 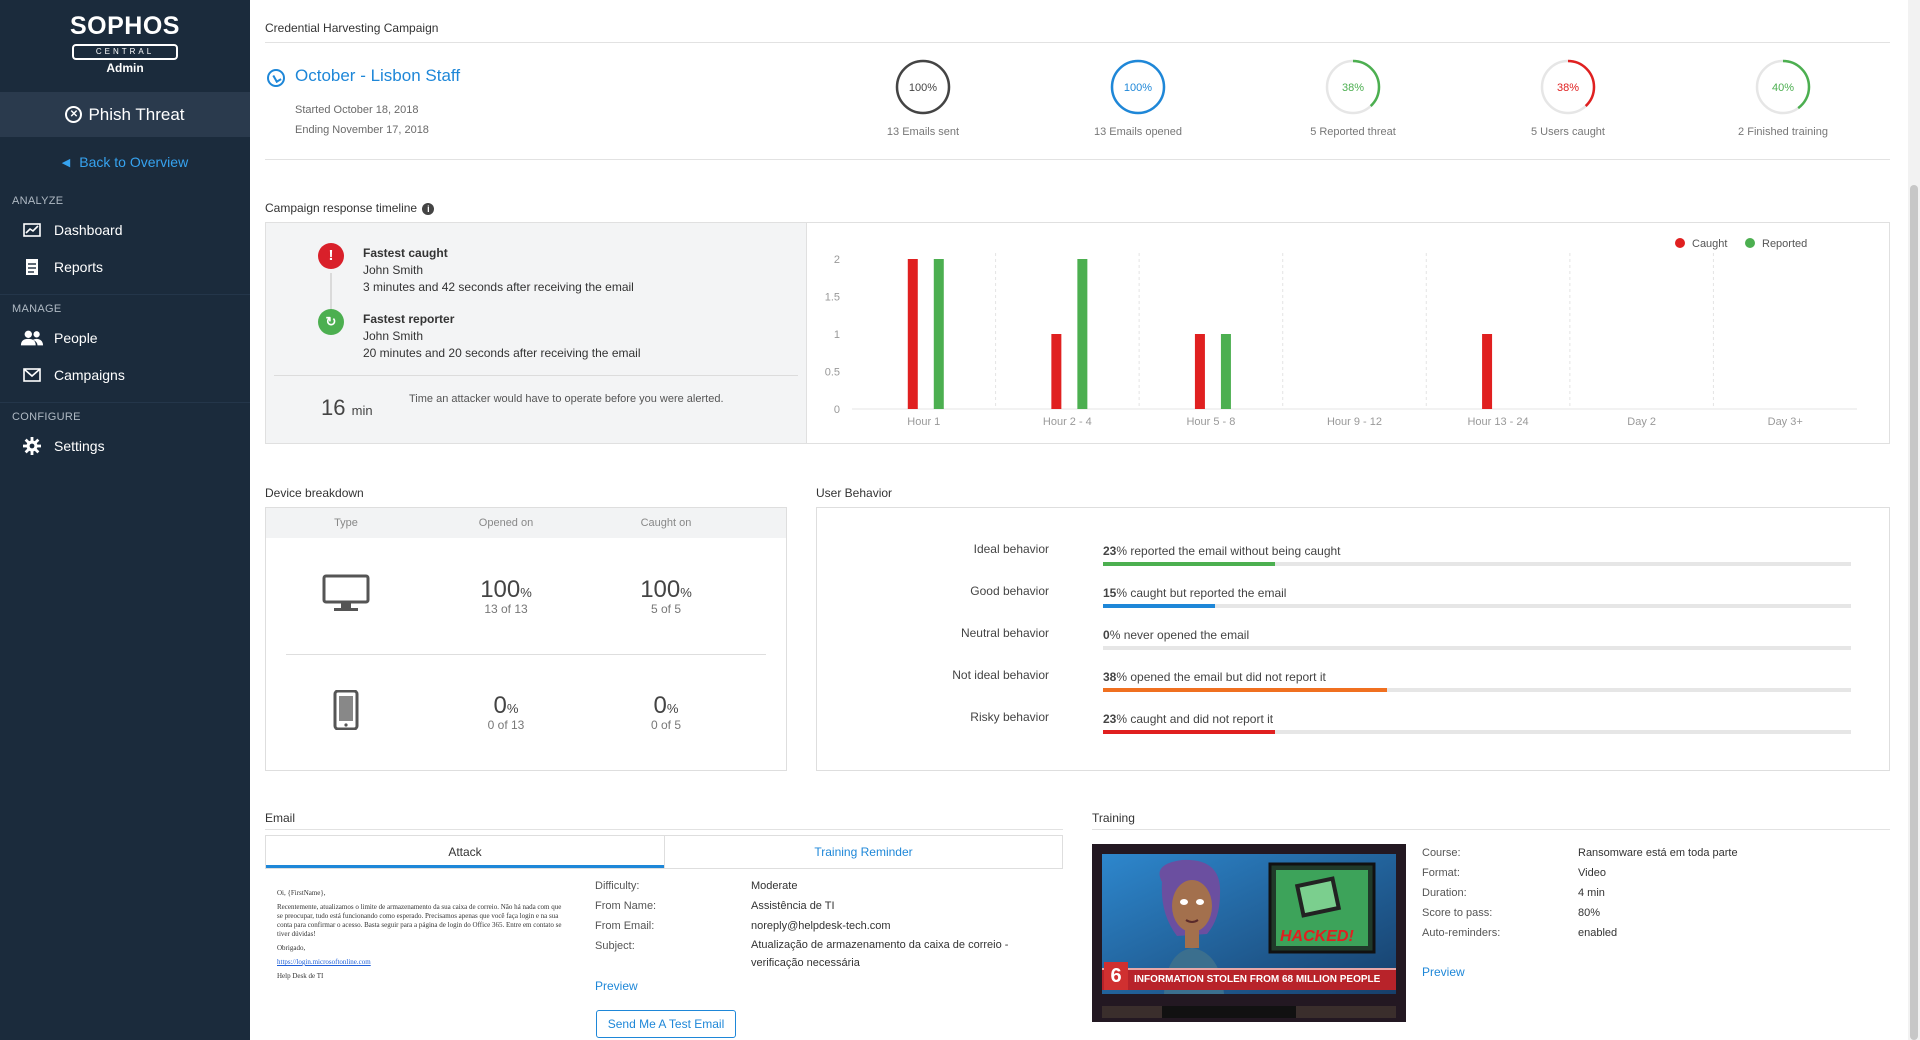 I want to click on y-tick-label: 1.5, so click(x=832, y=298).